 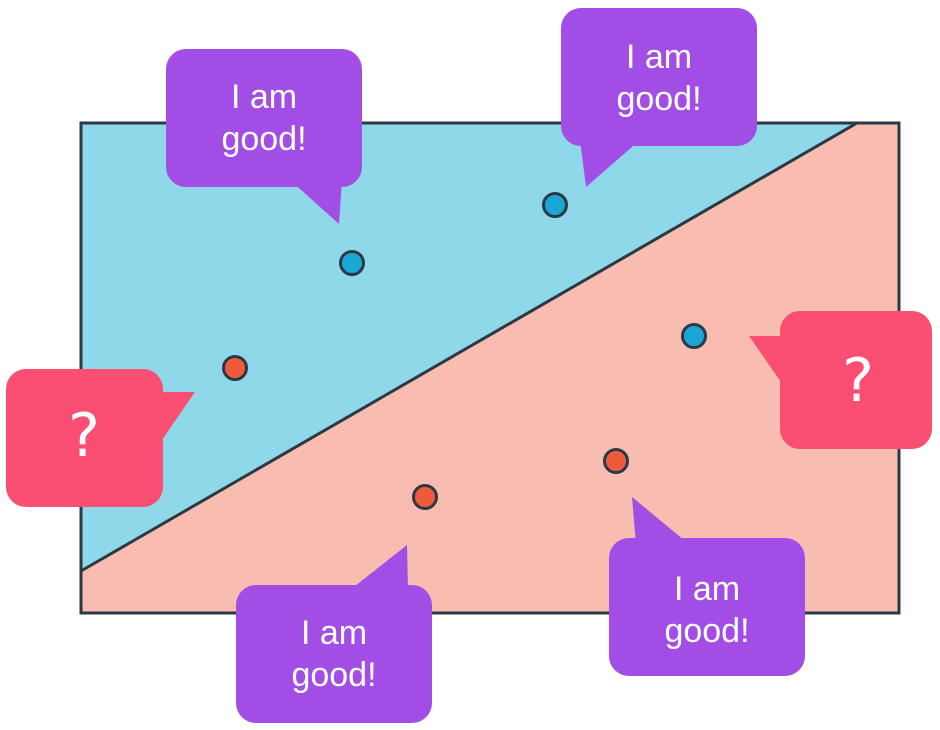 I want to click on speech-bubble-top-left: I am good!, so click(x=264, y=136).